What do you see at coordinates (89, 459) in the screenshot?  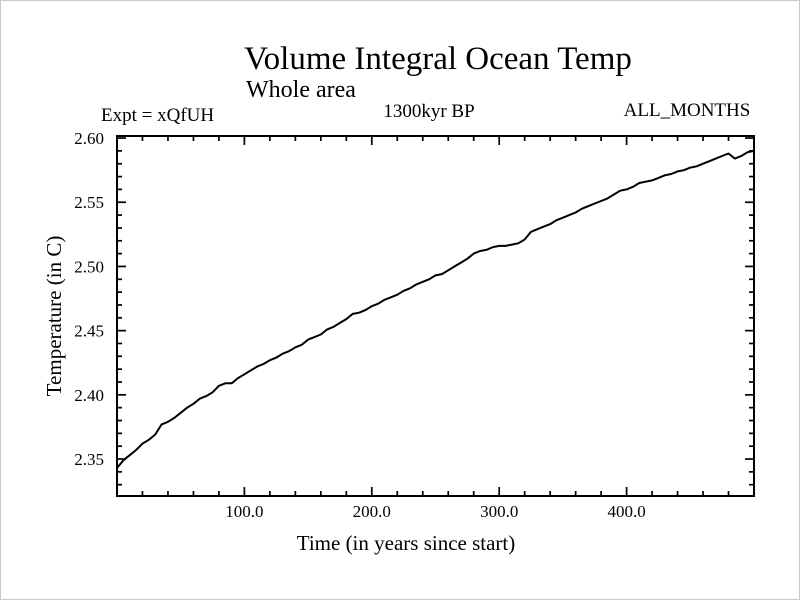 I see `y-tick-label: 2.35` at bounding box center [89, 459].